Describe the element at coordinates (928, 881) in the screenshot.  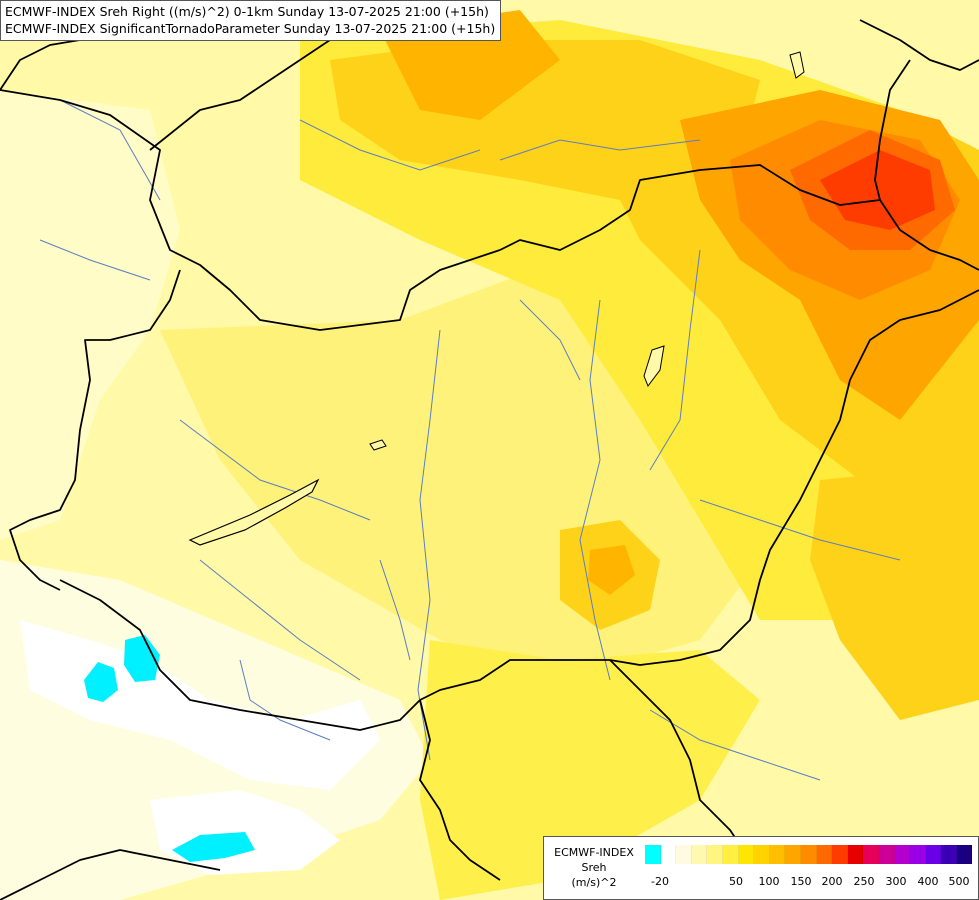
I see `legend-tick-label: 400` at that location.